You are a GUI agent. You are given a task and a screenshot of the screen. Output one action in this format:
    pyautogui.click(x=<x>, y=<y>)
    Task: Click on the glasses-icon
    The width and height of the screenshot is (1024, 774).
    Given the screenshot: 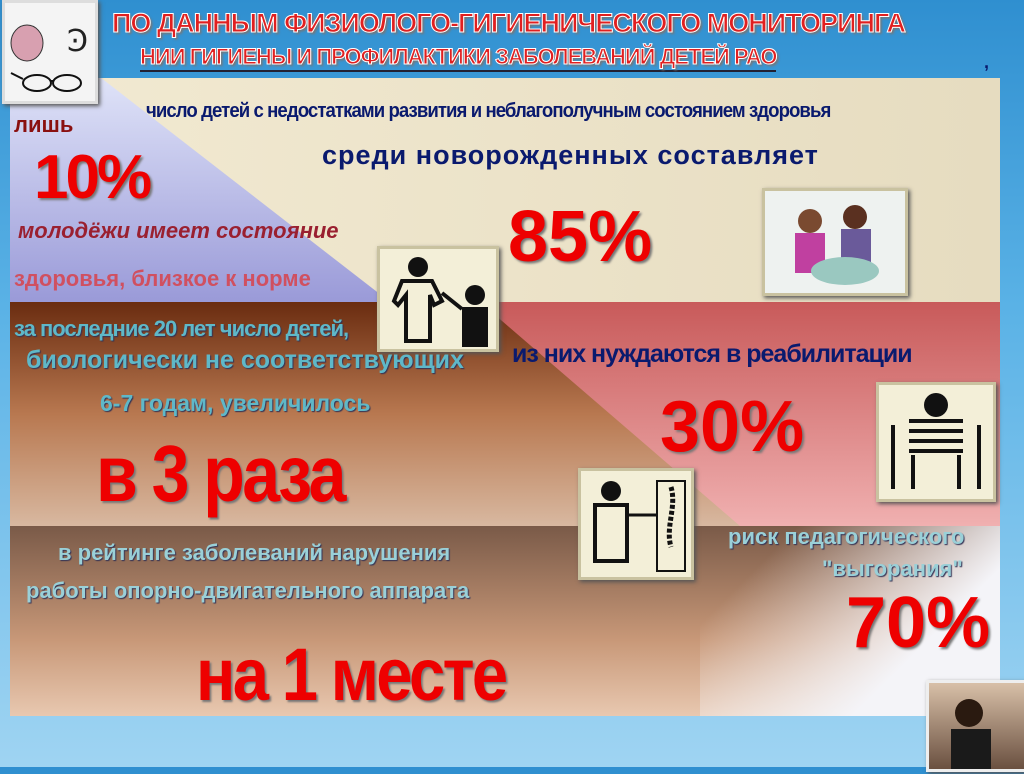 What is the action you would take?
    pyautogui.click(x=46, y=82)
    